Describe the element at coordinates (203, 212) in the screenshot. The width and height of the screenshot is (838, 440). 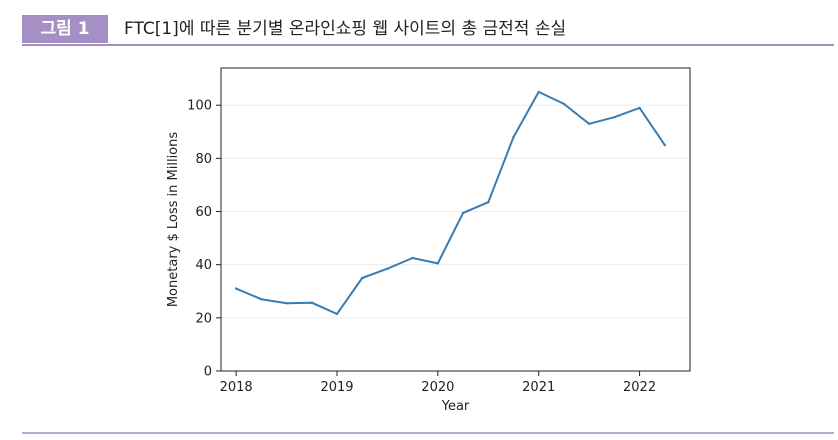
I see `y-tick-label: 60` at that location.